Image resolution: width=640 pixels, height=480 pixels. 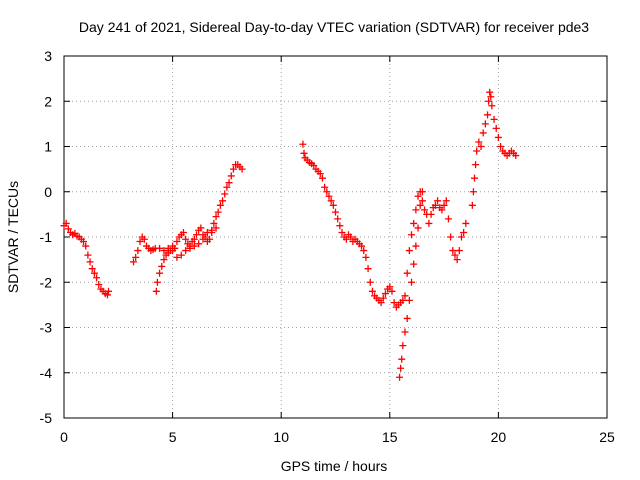 What do you see at coordinates (173, 437) in the screenshot?
I see `x-tick-label: 5` at bounding box center [173, 437].